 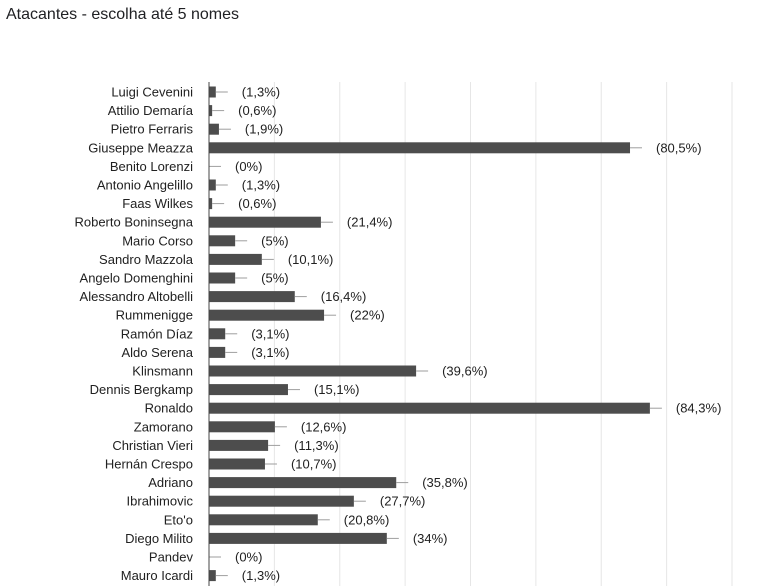 What do you see at coordinates (367, 315) in the screenshot?
I see `data-label: (22%)` at bounding box center [367, 315].